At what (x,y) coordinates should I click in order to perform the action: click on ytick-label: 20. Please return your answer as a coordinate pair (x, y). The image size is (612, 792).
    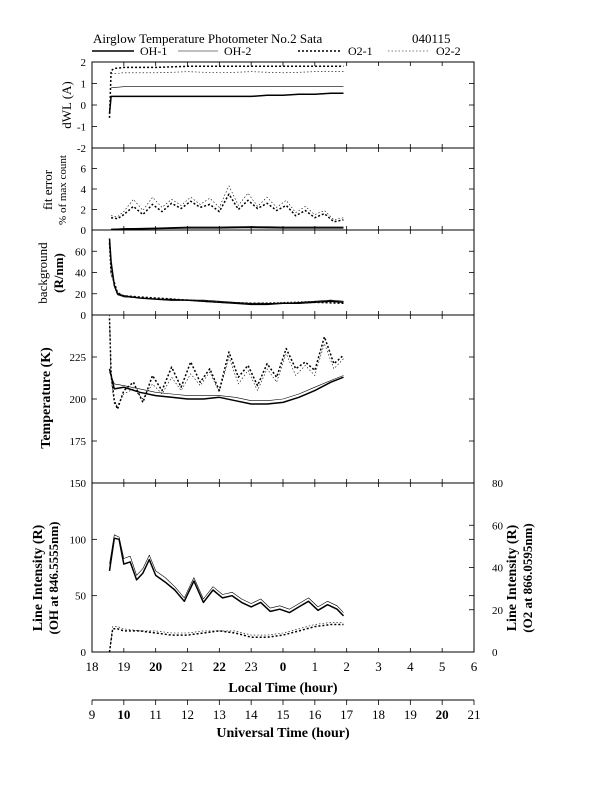
    Looking at the image, I should click on (81, 295).